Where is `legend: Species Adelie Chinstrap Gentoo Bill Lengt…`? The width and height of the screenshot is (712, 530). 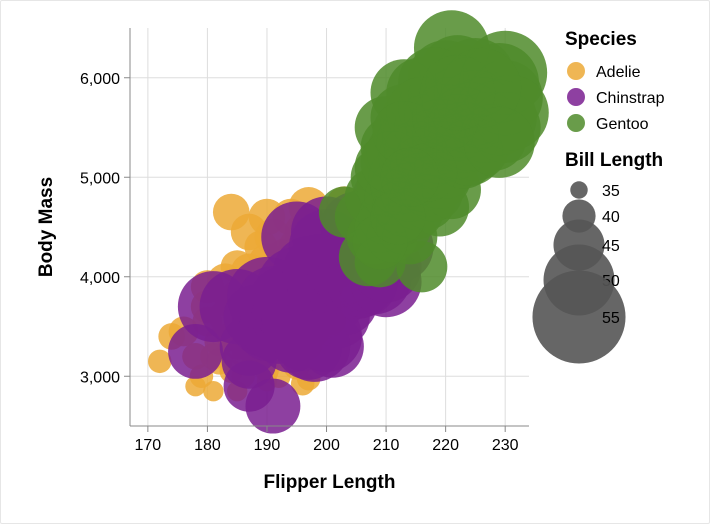 legend: Species Adelie Chinstrap Gentoo Bill Lengt… is located at coordinates (598, 196).